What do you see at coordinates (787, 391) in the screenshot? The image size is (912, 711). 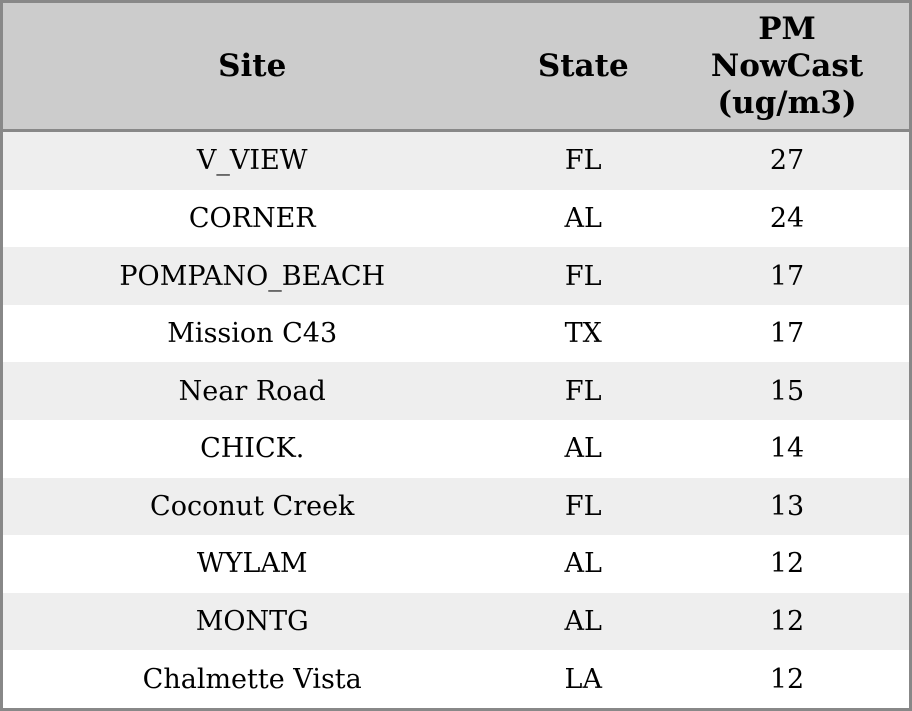 I see `cell-pm_nowcast: 15` at bounding box center [787, 391].